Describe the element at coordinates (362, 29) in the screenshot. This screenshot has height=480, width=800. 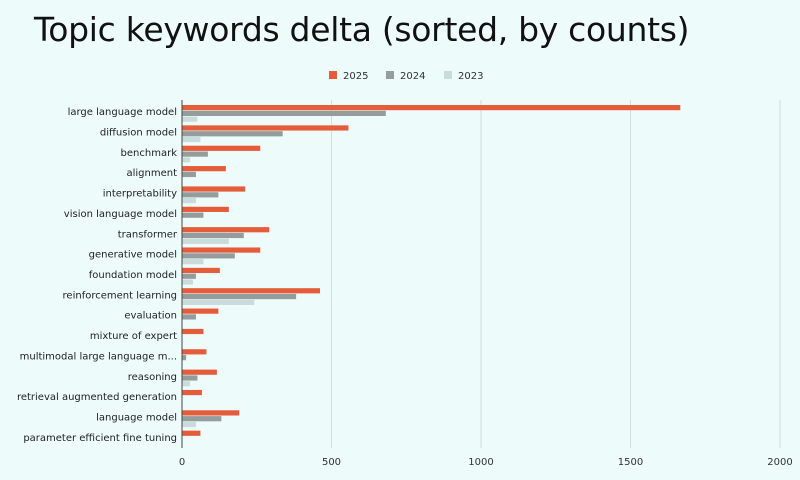
I see `chart-title: Topic keywords delta (sorted, by counts)` at that location.